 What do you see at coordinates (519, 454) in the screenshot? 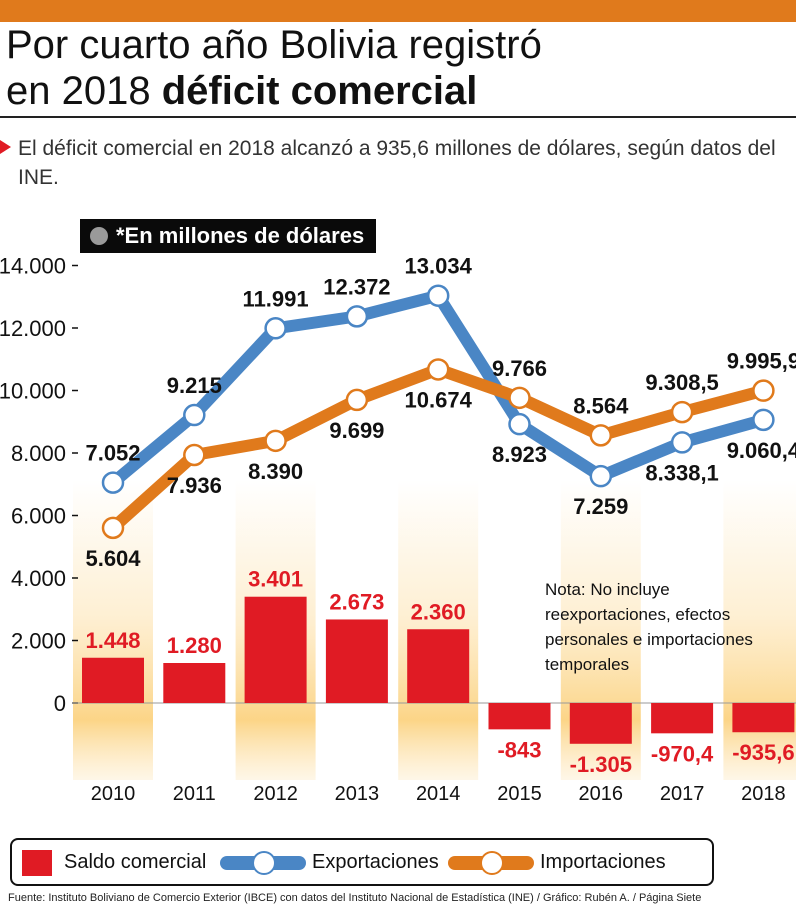
I see `label-exports-2015: 8.923` at bounding box center [519, 454].